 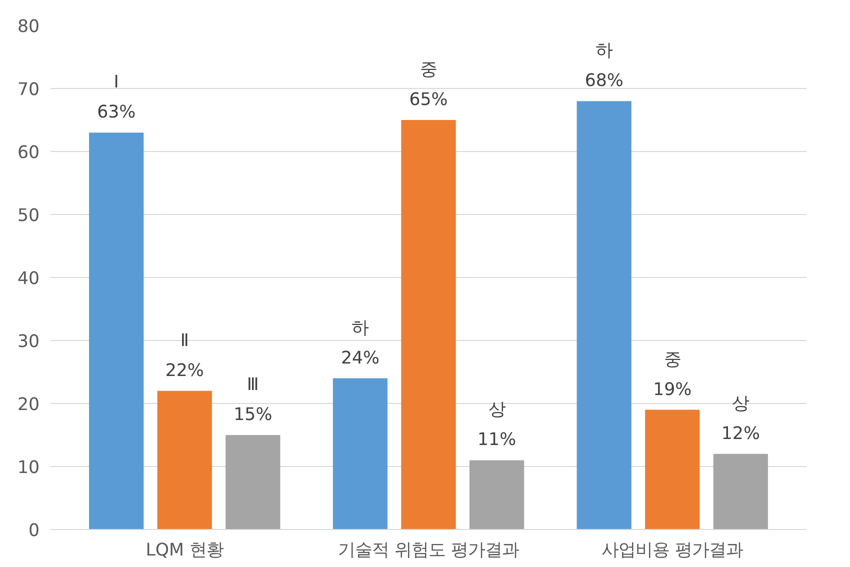 I want to click on y-tick-label: 60, so click(x=28, y=153).